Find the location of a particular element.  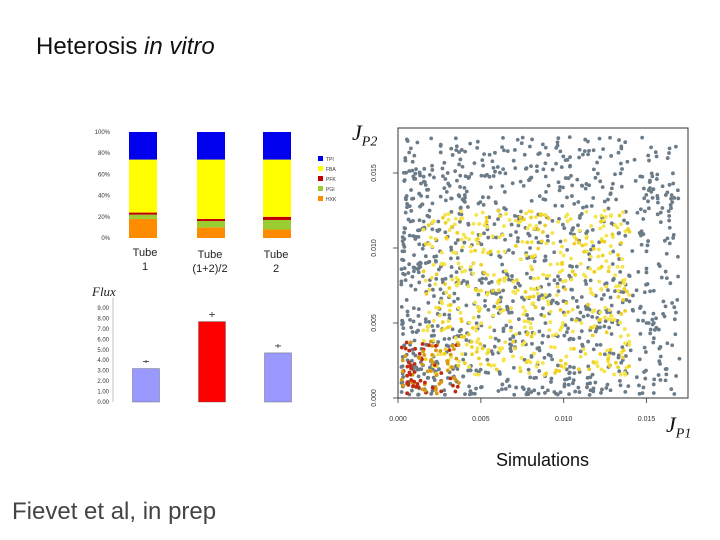

title-italic: in vitro is located at coordinates (179, 46).